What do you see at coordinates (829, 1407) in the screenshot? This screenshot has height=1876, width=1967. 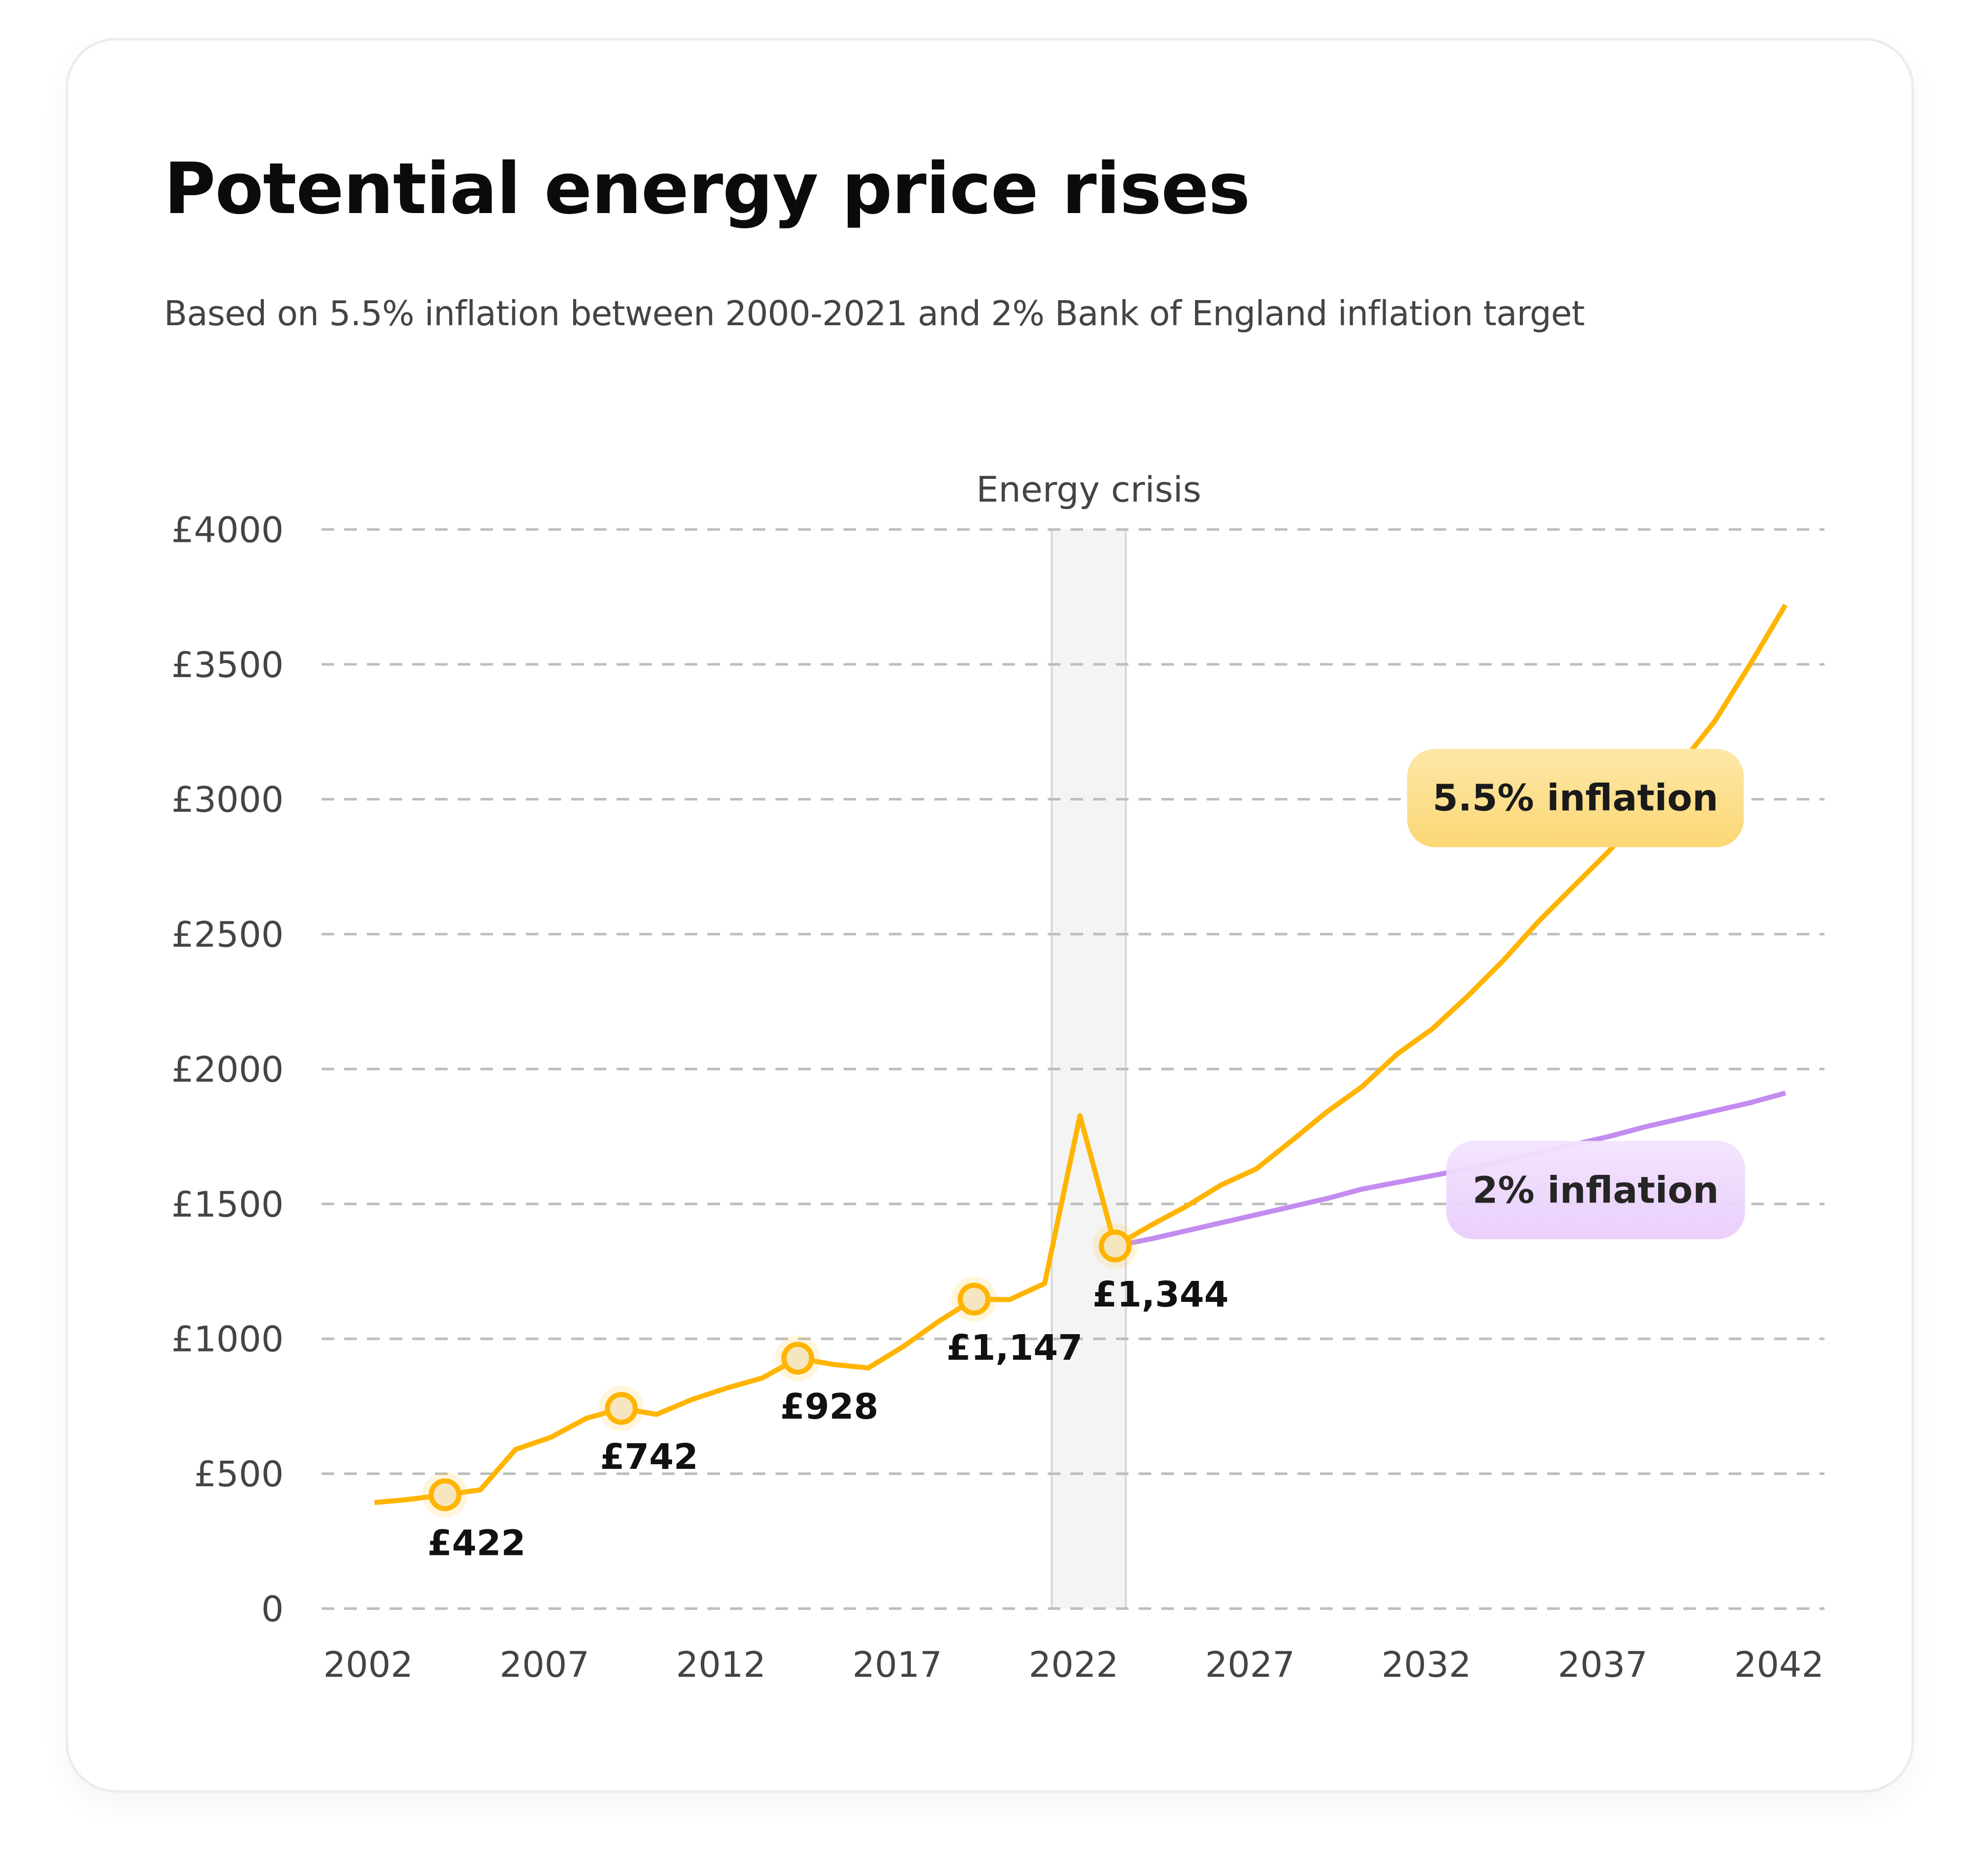 I see `data-label: £928` at bounding box center [829, 1407].